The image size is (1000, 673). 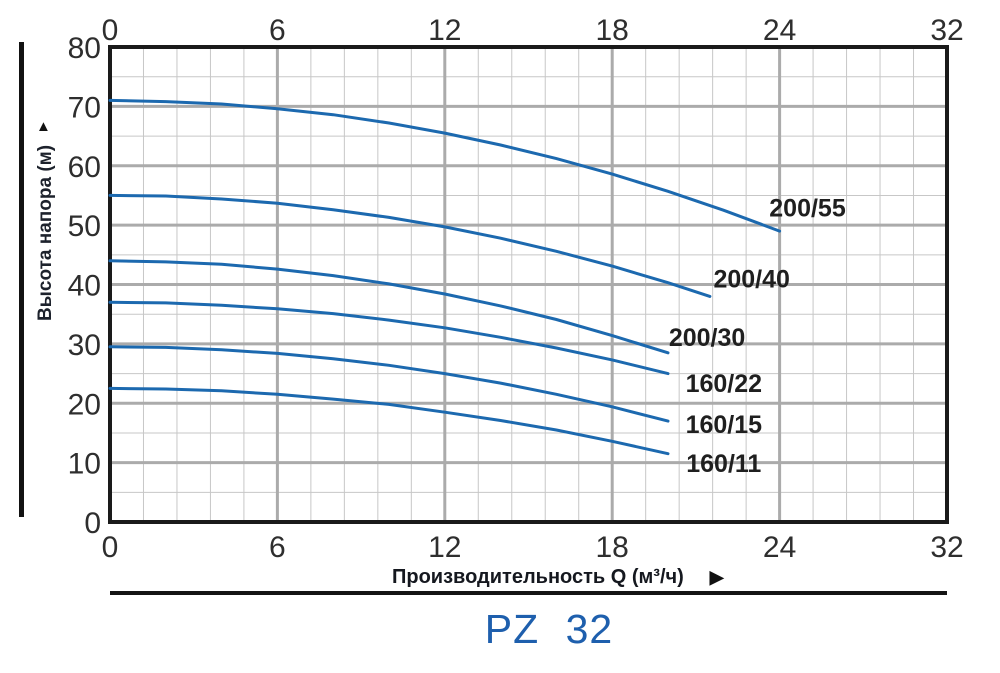 I want to click on x-tick-label-bottom: 32, so click(x=946, y=547).